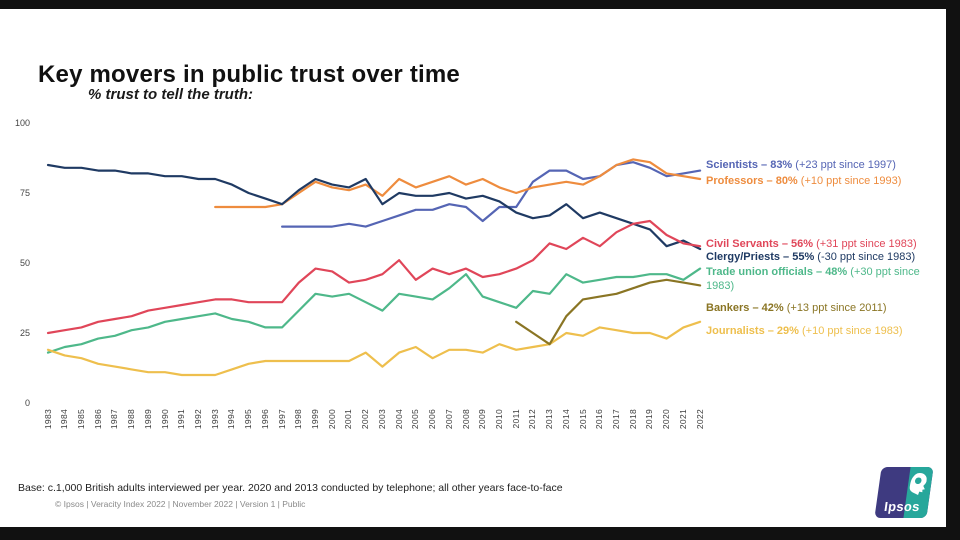 Image resolution: width=960 pixels, height=540 pixels. Describe the element at coordinates (47, 419) in the screenshot. I see `x-tick-label: 1983` at that location.